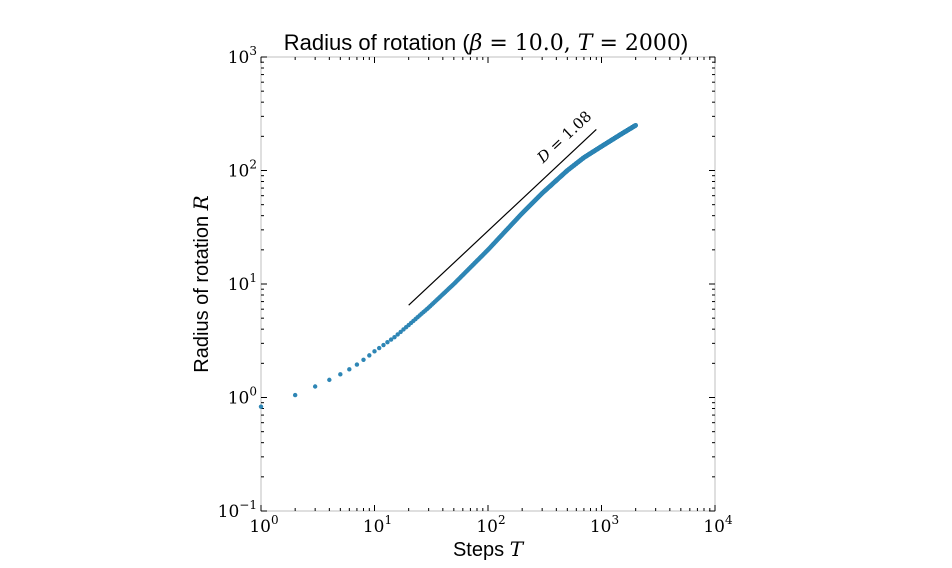 This screenshot has width=952, height=568. I want to click on y-tick-label: 10¹, so click(242, 283).